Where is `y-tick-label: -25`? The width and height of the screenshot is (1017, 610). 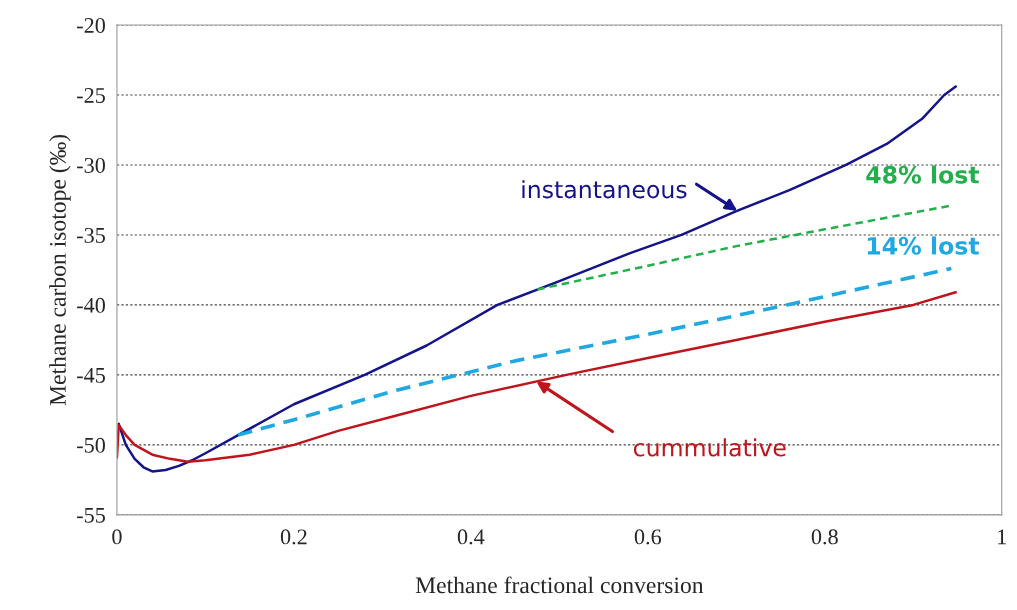
y-tick-label: -25 is located at coordinates (91, 95).